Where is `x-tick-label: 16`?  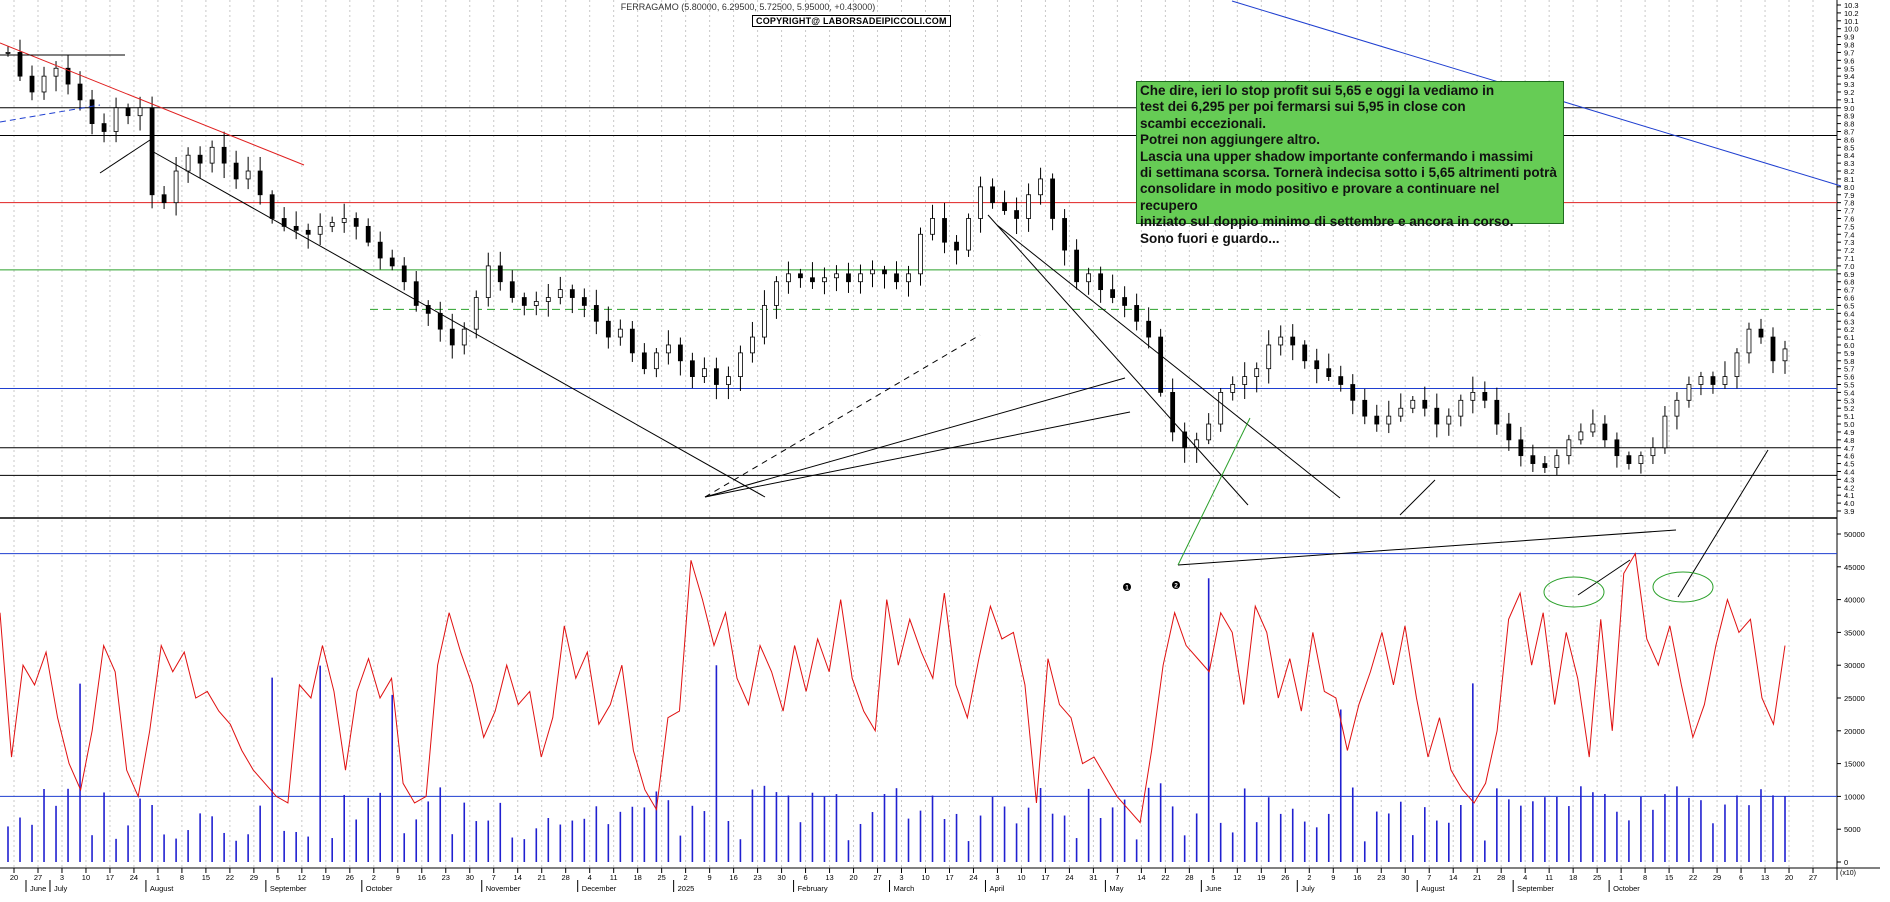 x-tick-label: 16 is located at coordinates (1357, 877).